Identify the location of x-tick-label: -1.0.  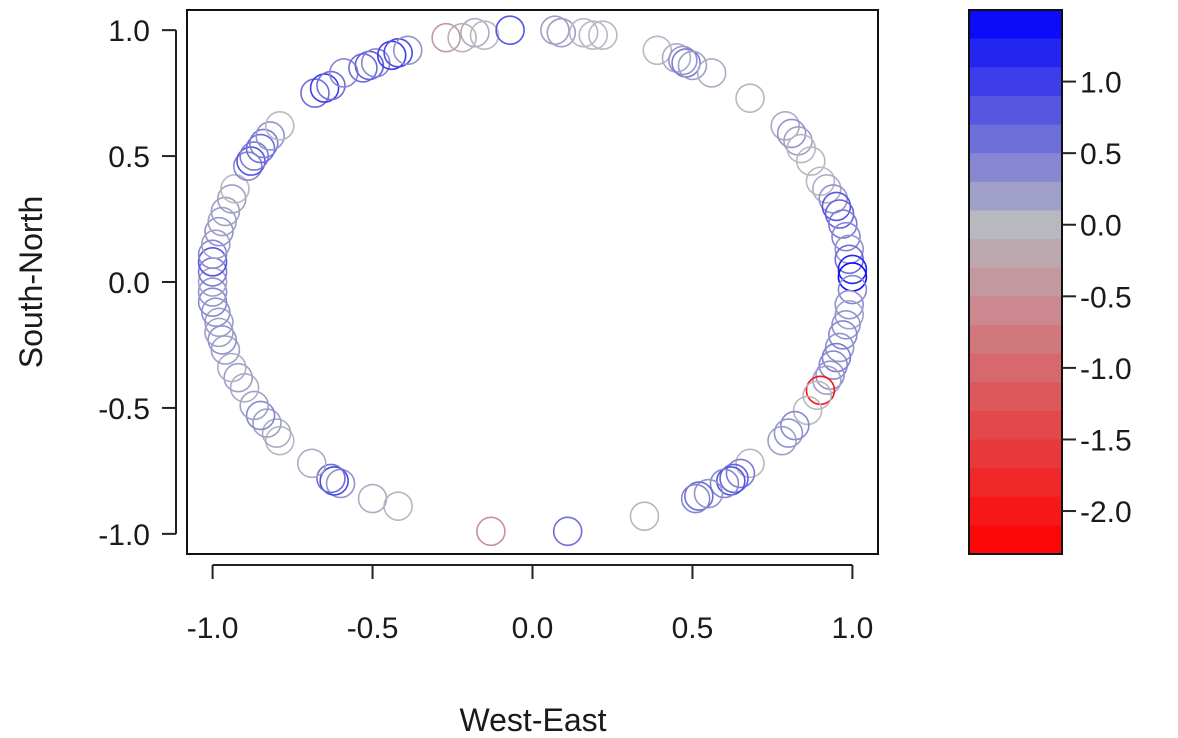
(213, 628).